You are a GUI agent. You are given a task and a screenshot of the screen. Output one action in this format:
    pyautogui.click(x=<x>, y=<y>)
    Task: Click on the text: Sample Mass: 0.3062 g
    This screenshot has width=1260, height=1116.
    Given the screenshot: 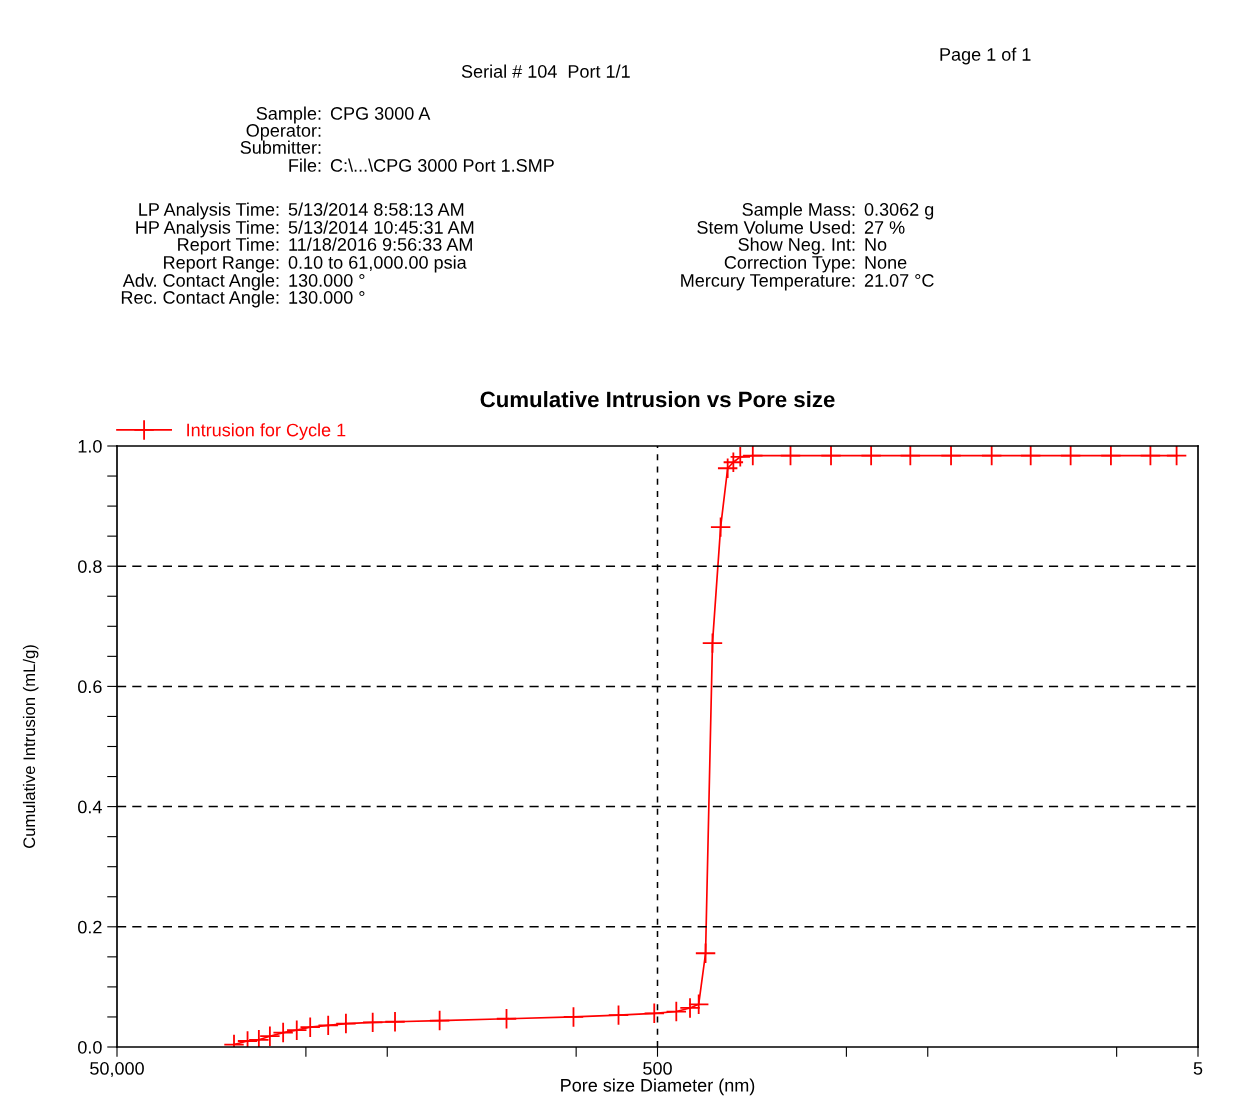 What is the action you would take?
    pyautogui.click(x=838, y=211)
    